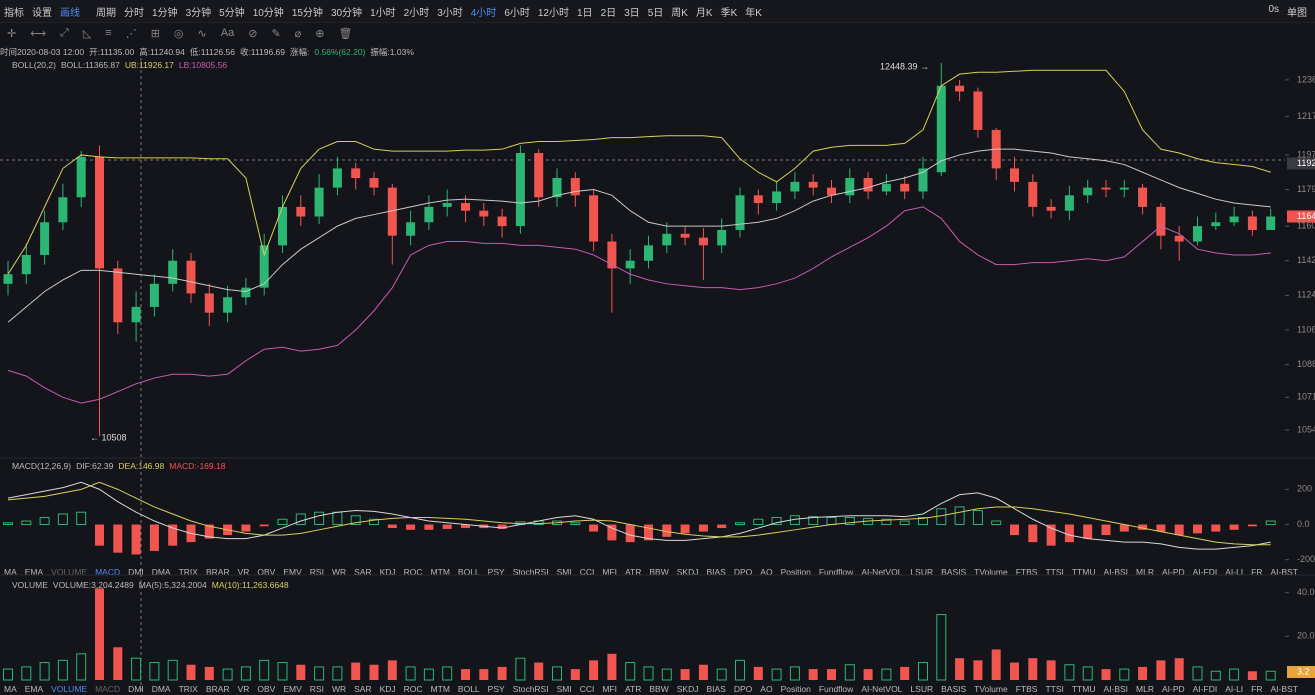 The width and height of the screenshot is (1315, 695). Describe the element at coordinates (608, 13) in the screenshot. I see `period-button: 2日` at that location.